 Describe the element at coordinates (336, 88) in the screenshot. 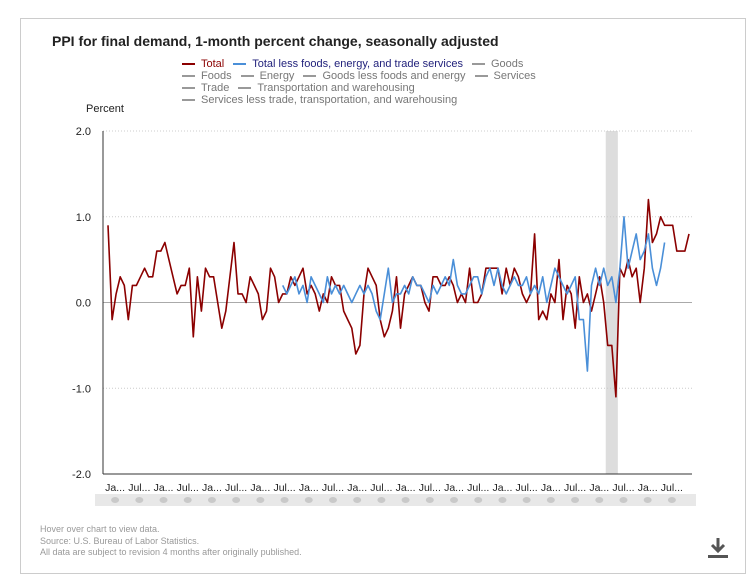

I see `legend-label: Transportation and warehousing` at that location.